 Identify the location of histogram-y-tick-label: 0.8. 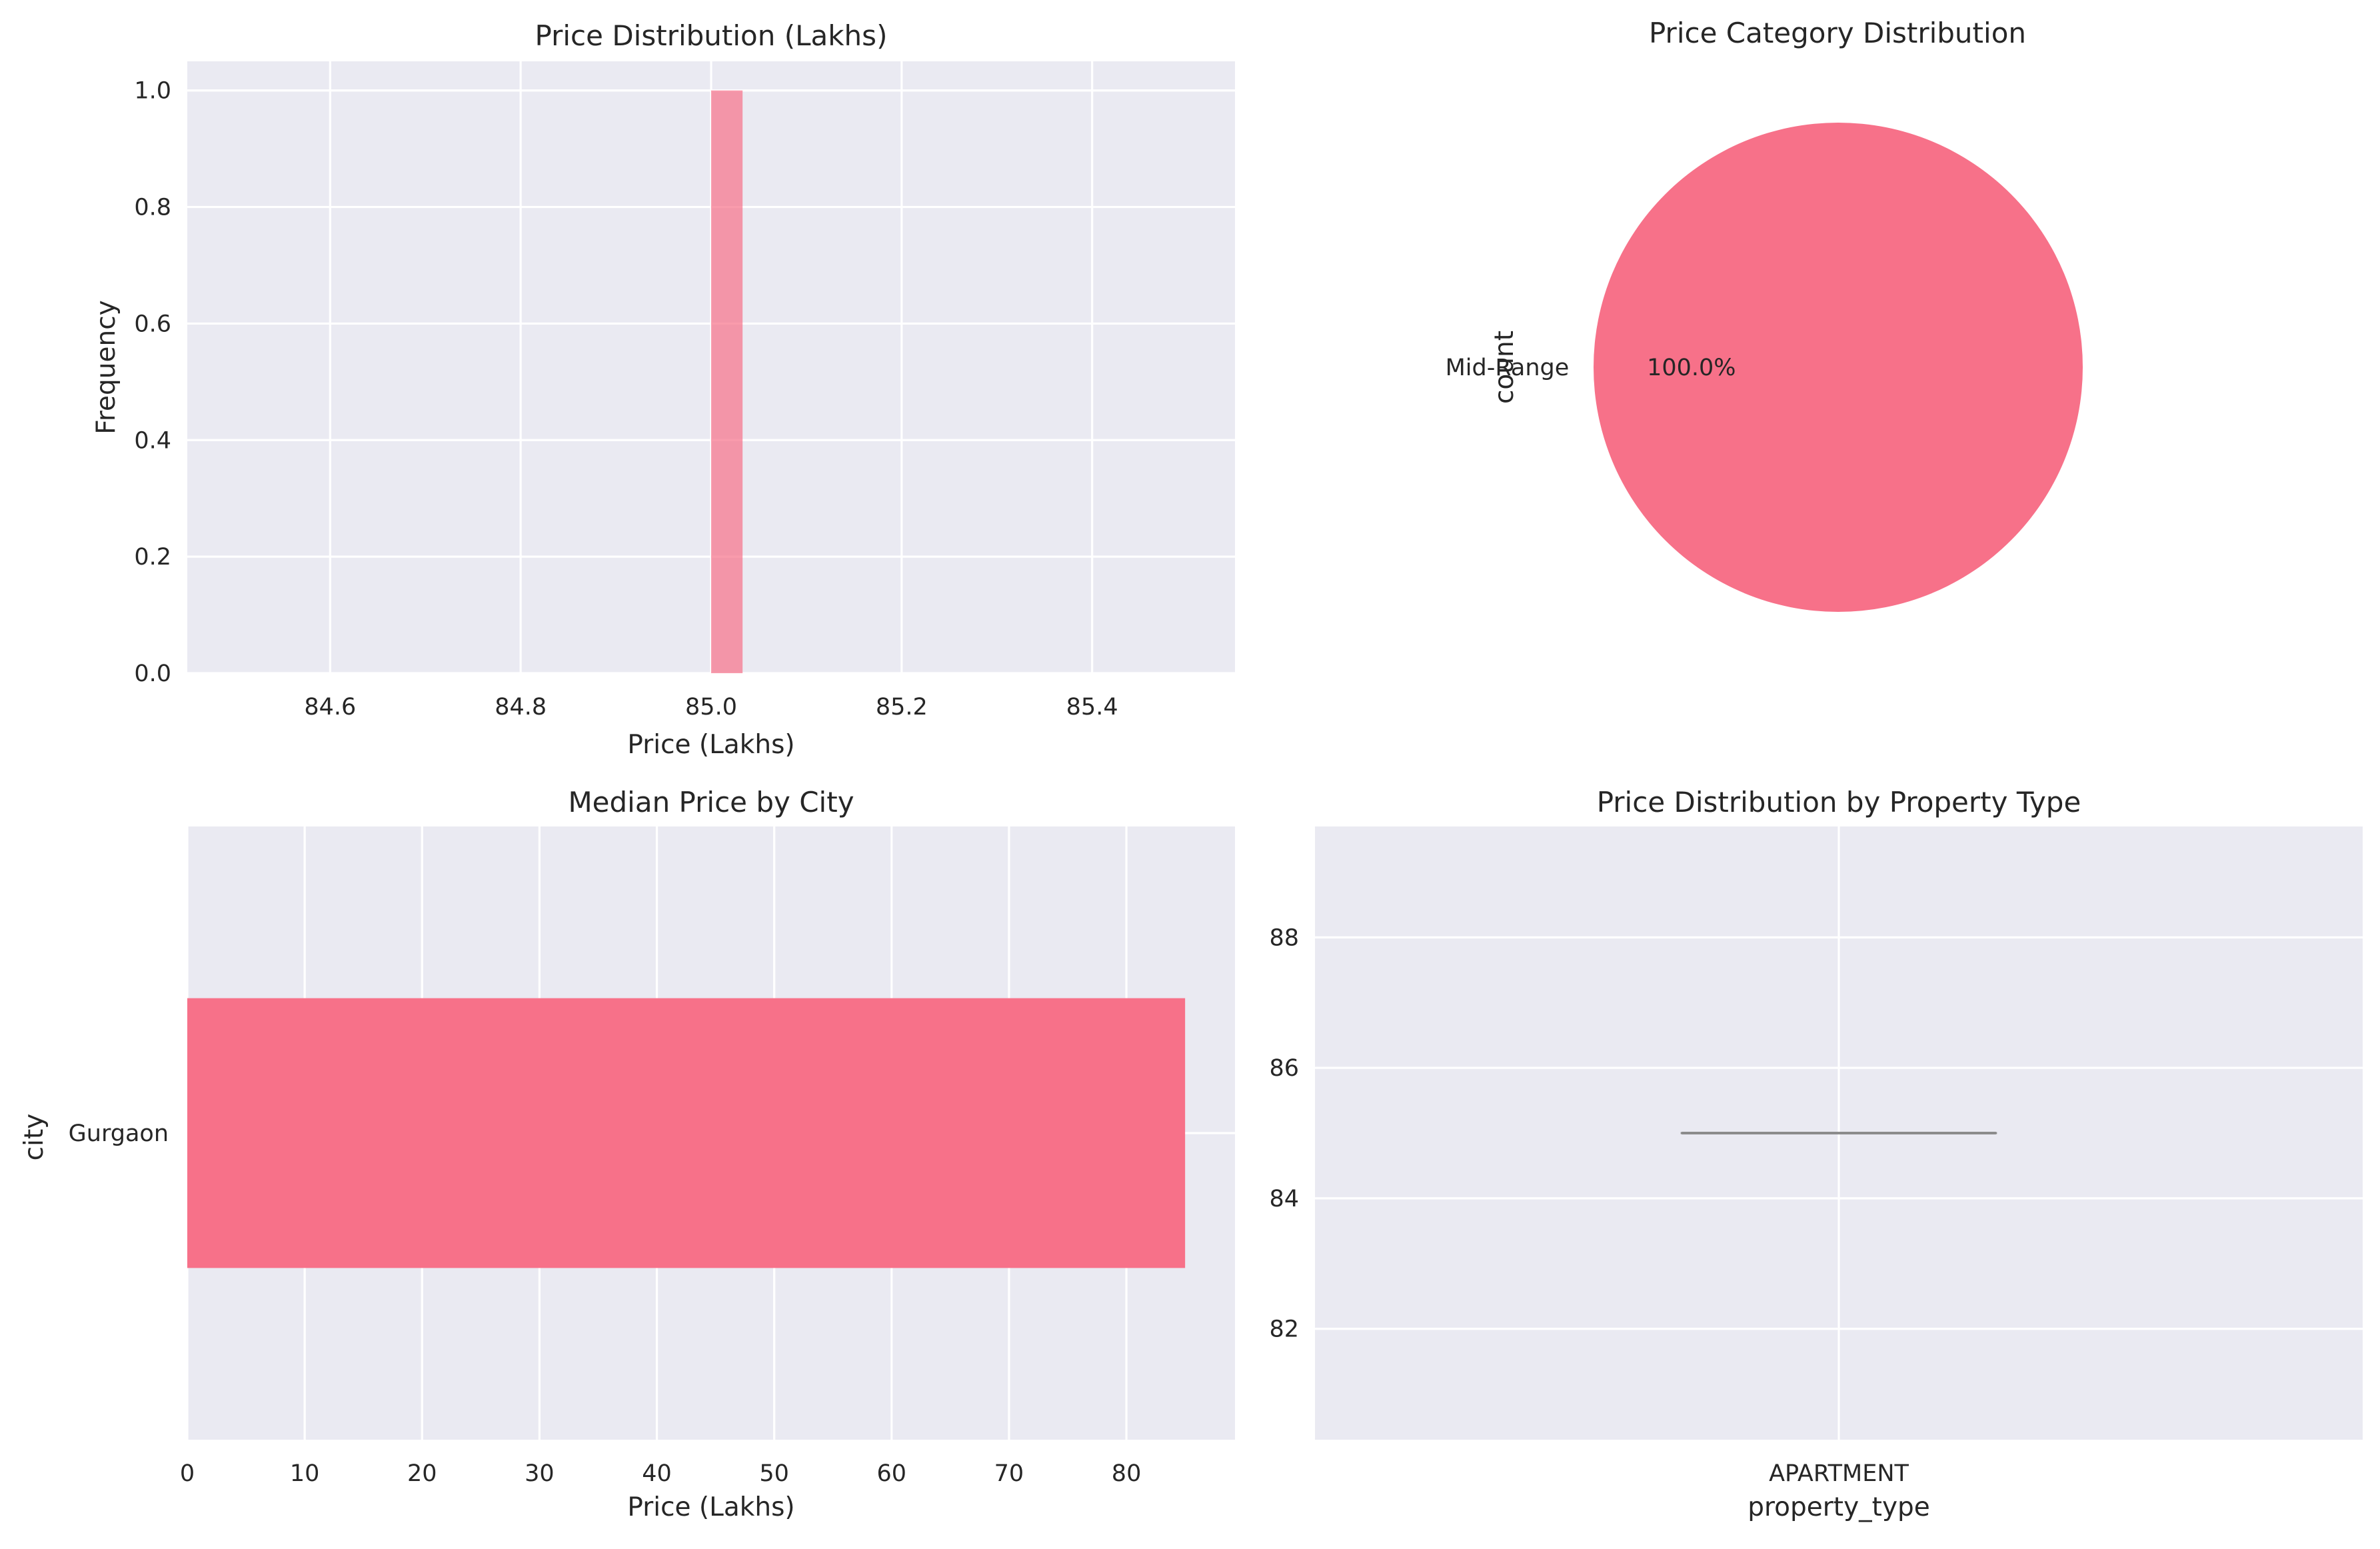
(152, 208).